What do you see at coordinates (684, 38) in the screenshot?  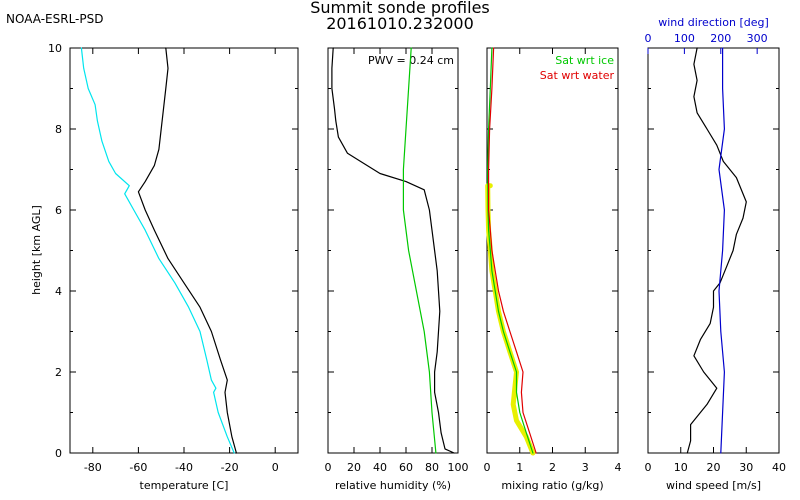 I see `top-x-tick-label: 100` at bounding box center [684, 38].